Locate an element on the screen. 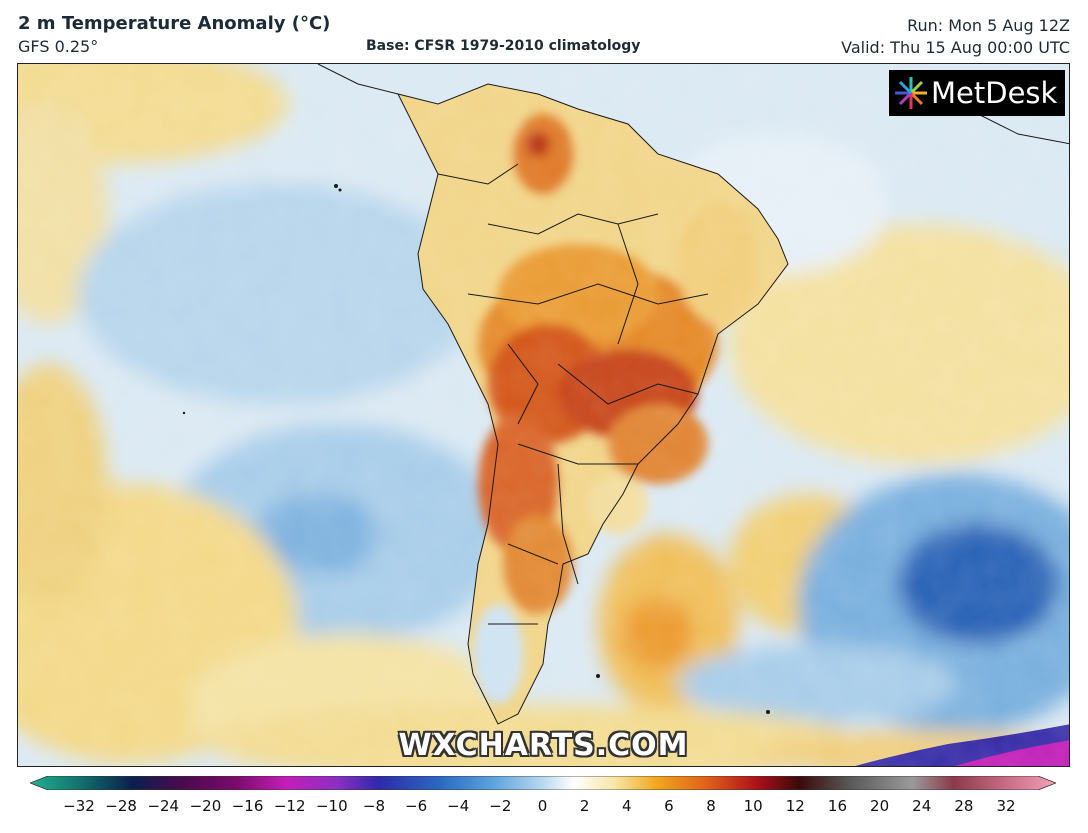 This screenshot has width=1088, height=833. map-title: 2 m Temperature Anomaly (°C) is located at coordinates (174, 23).